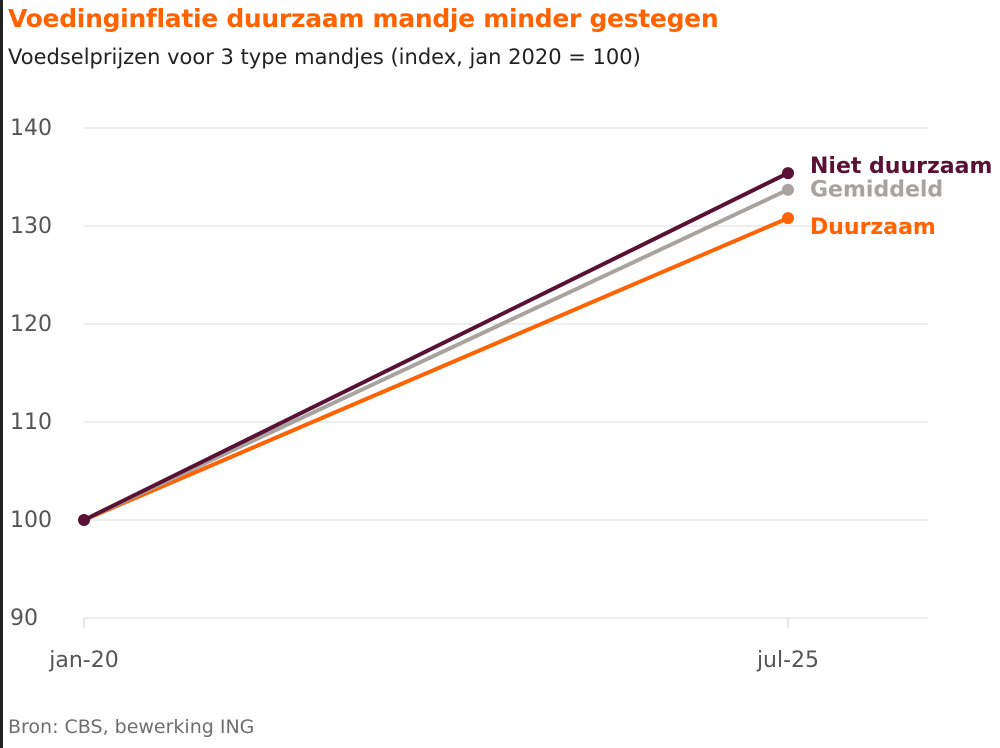 The width and height of the screenshot is (1000, 748). Describe the element at coordinates (787, 660) in the screenshot. I see `x-tick-label-jul-25: jul-25` at that location.